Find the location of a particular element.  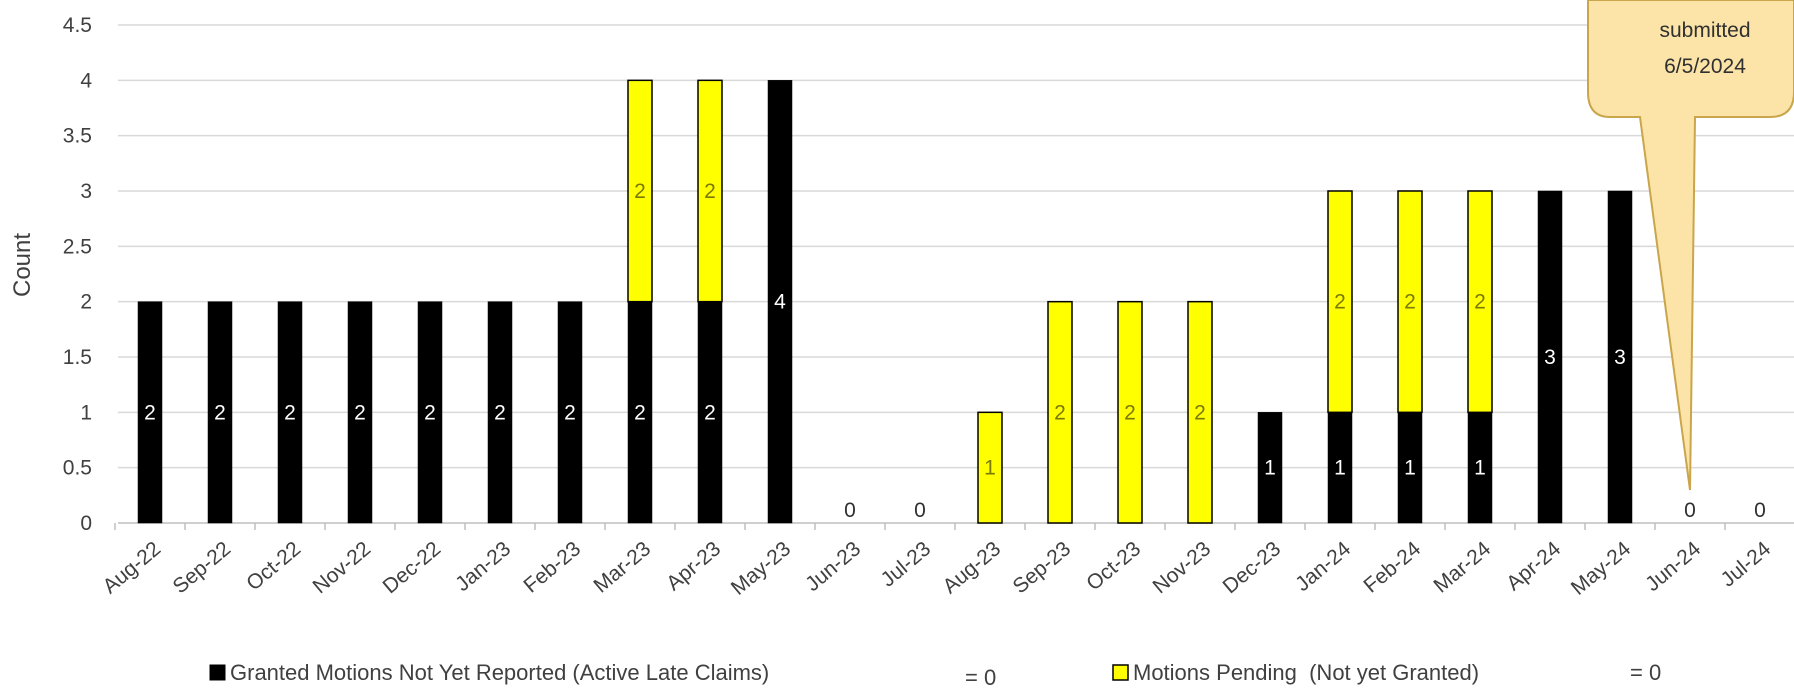

x-tick-label: Jun-23 is located at coordinates (833, 566).